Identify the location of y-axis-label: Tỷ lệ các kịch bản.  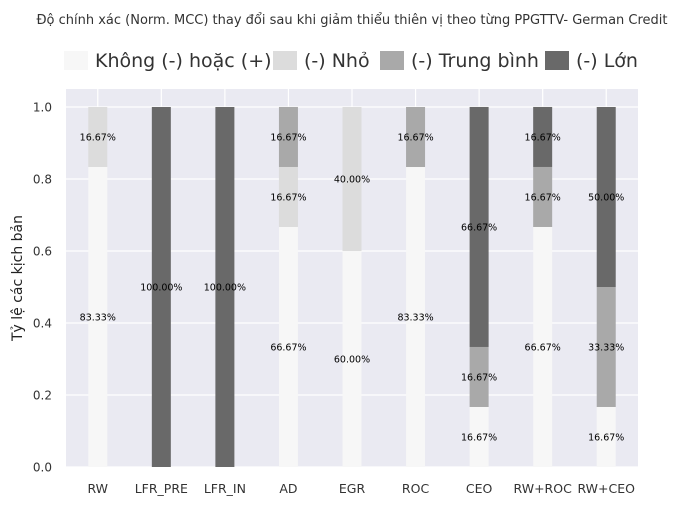
(18, 278).